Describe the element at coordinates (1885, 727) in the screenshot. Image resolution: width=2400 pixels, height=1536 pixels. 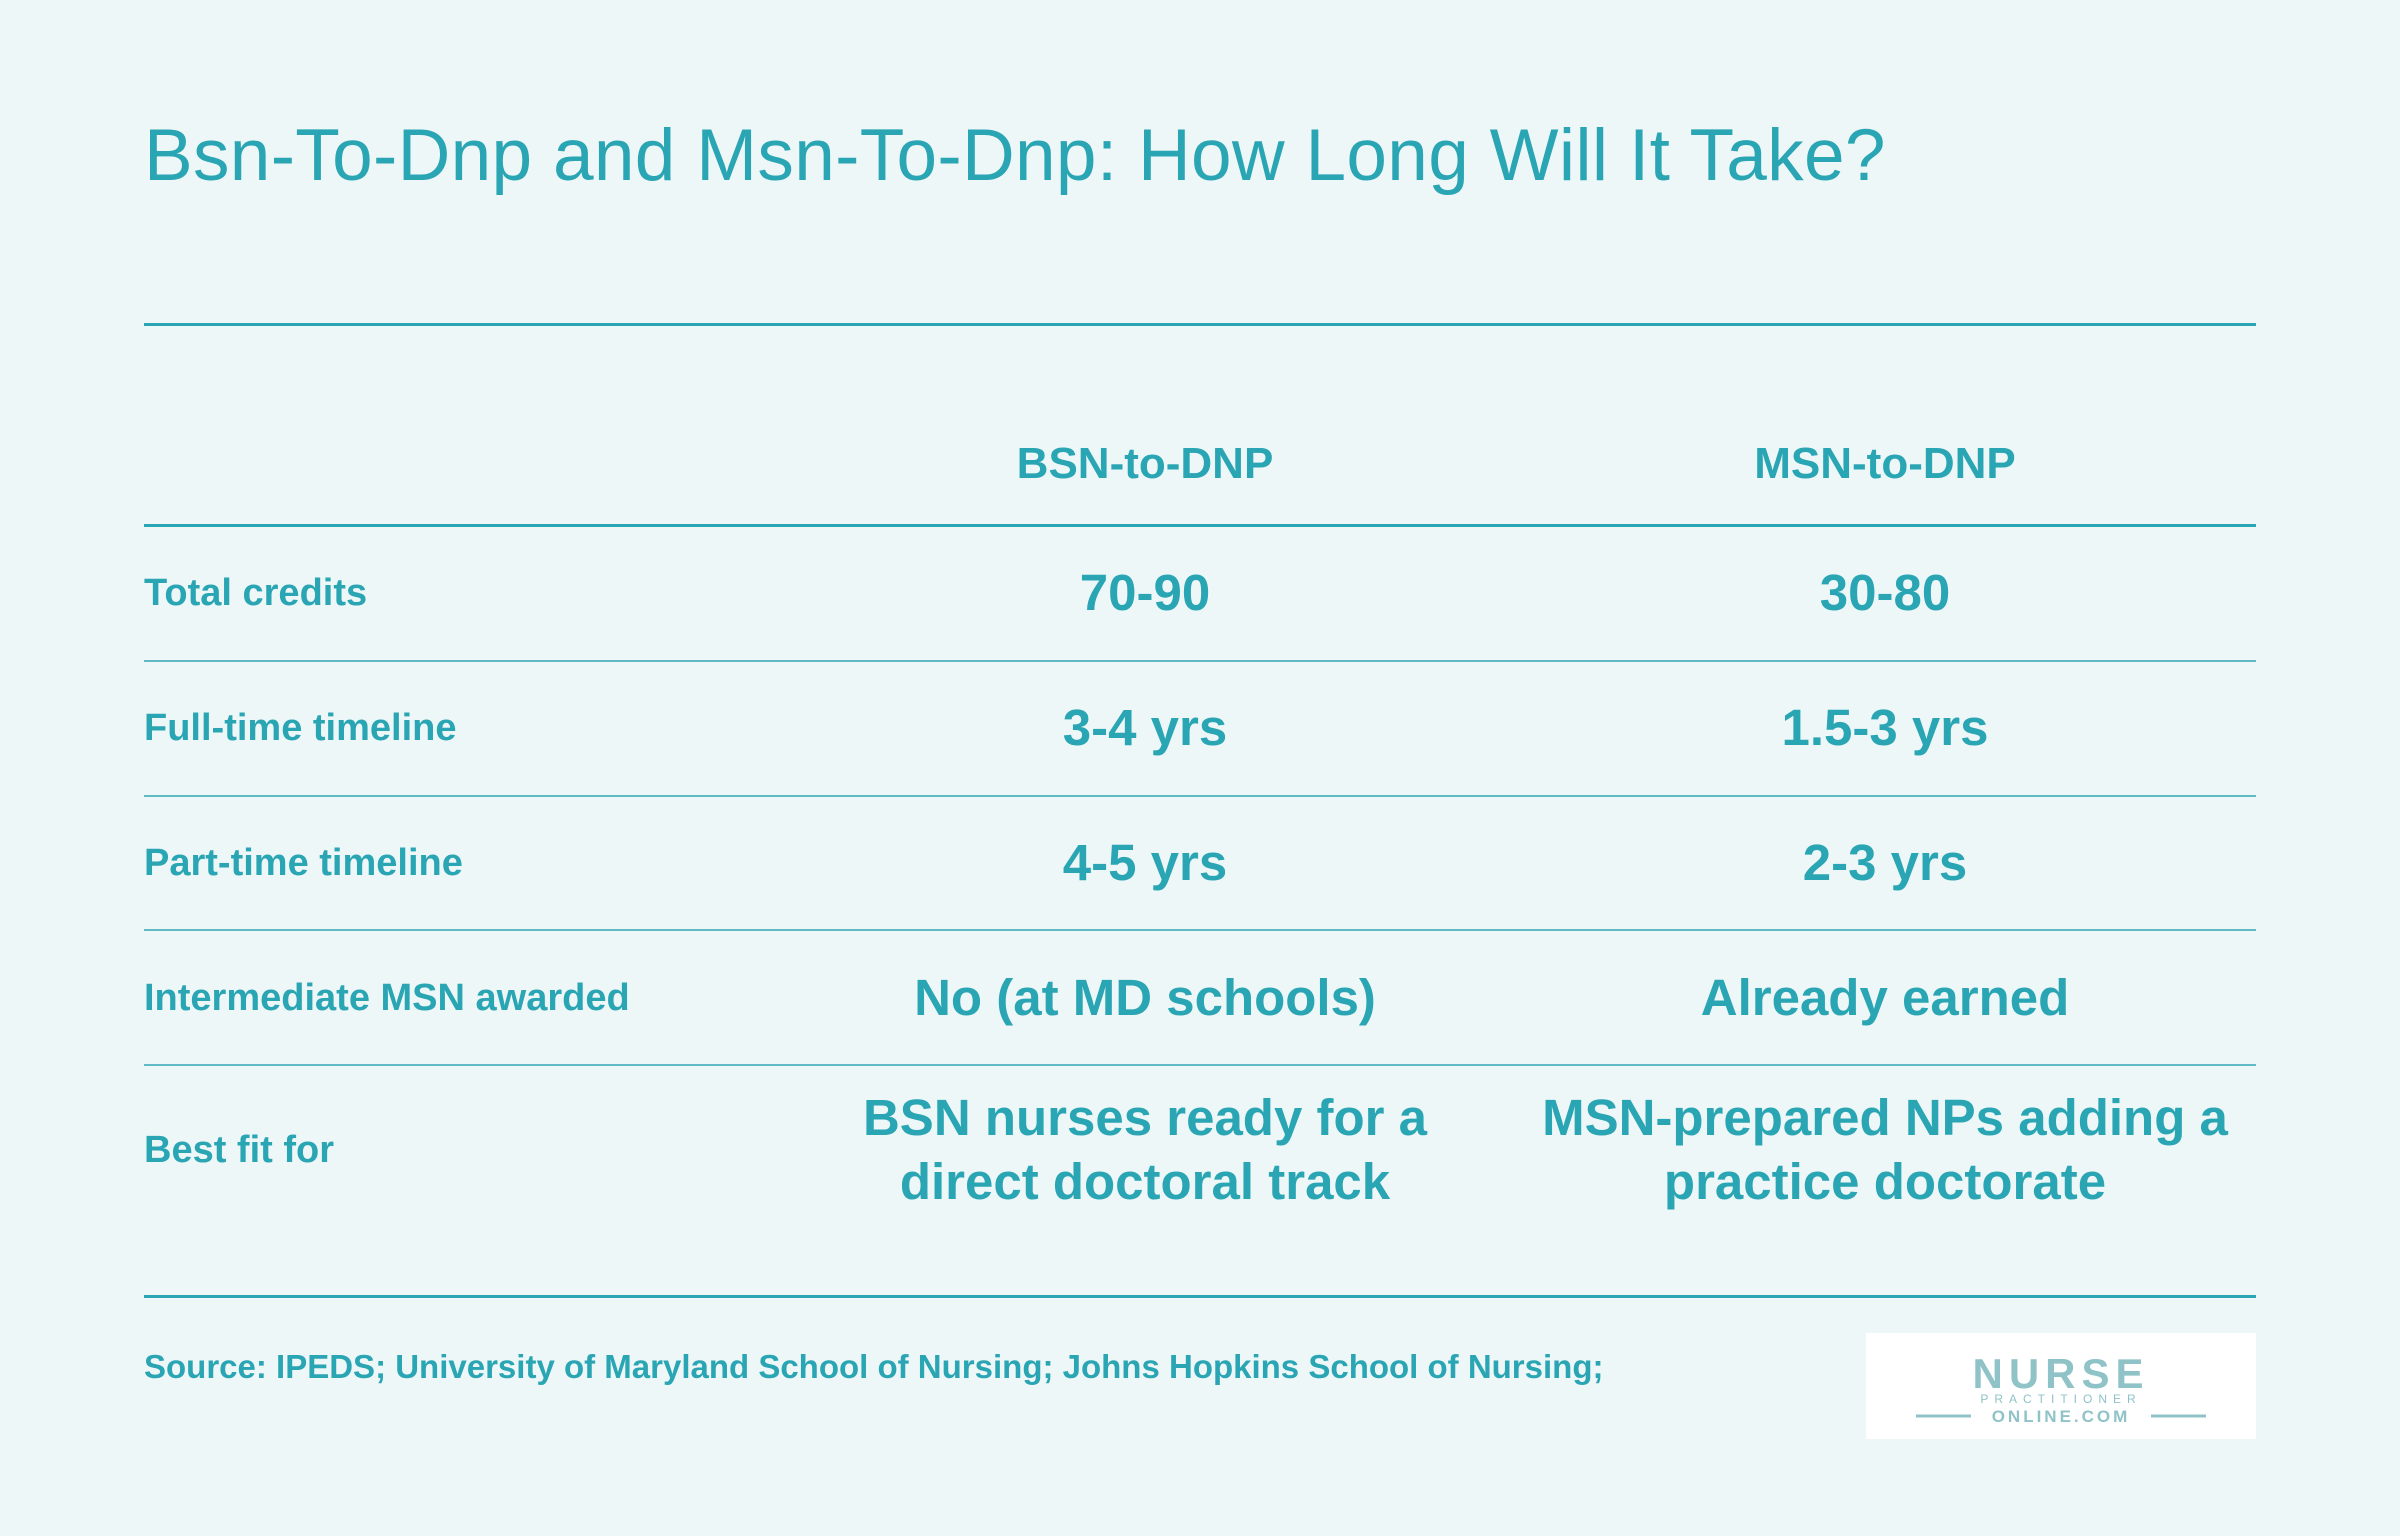
I see `cell-full-time-msn: 1.5-3 yrs` at that location.